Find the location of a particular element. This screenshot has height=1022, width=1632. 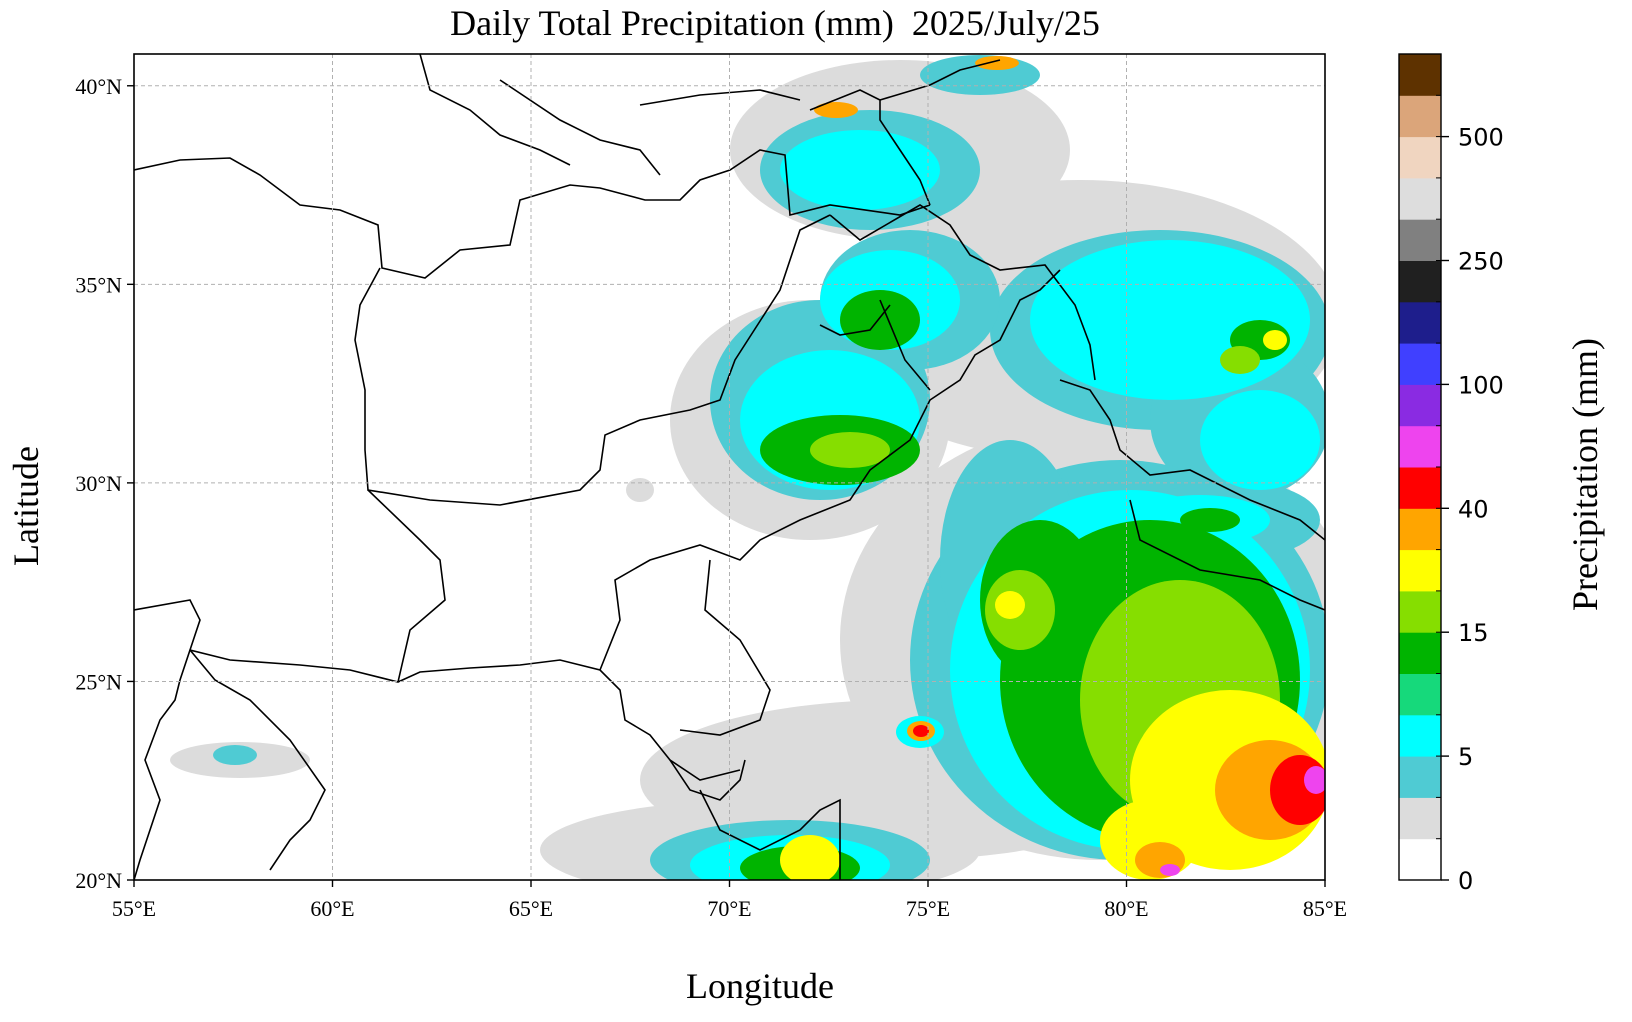

lat-tick-label: 20°N is located at coordinates (98, 880).